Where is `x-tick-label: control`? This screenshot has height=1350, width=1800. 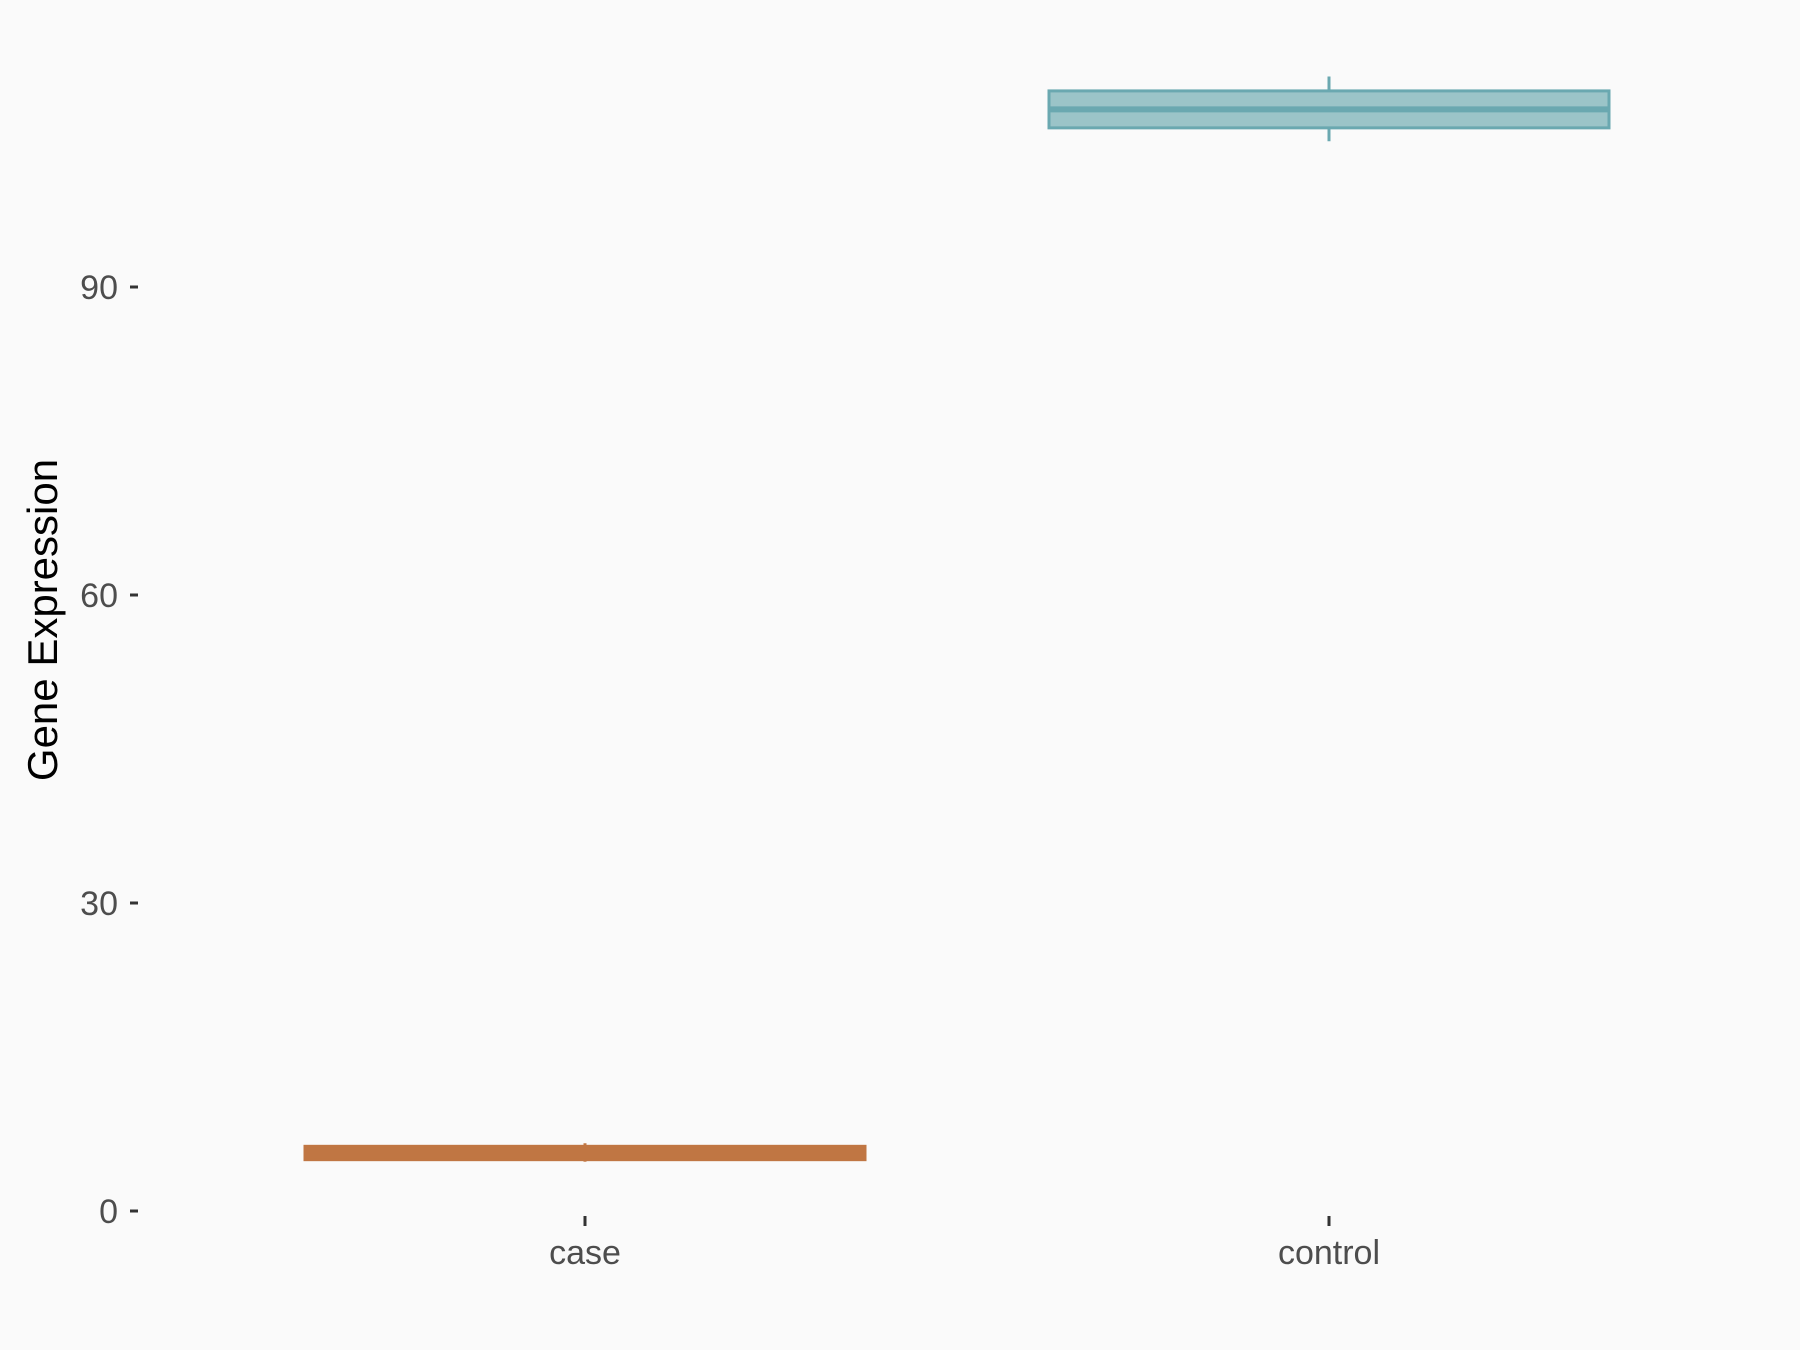 x-tick-label: control is located at coordinates (1329, 1253).